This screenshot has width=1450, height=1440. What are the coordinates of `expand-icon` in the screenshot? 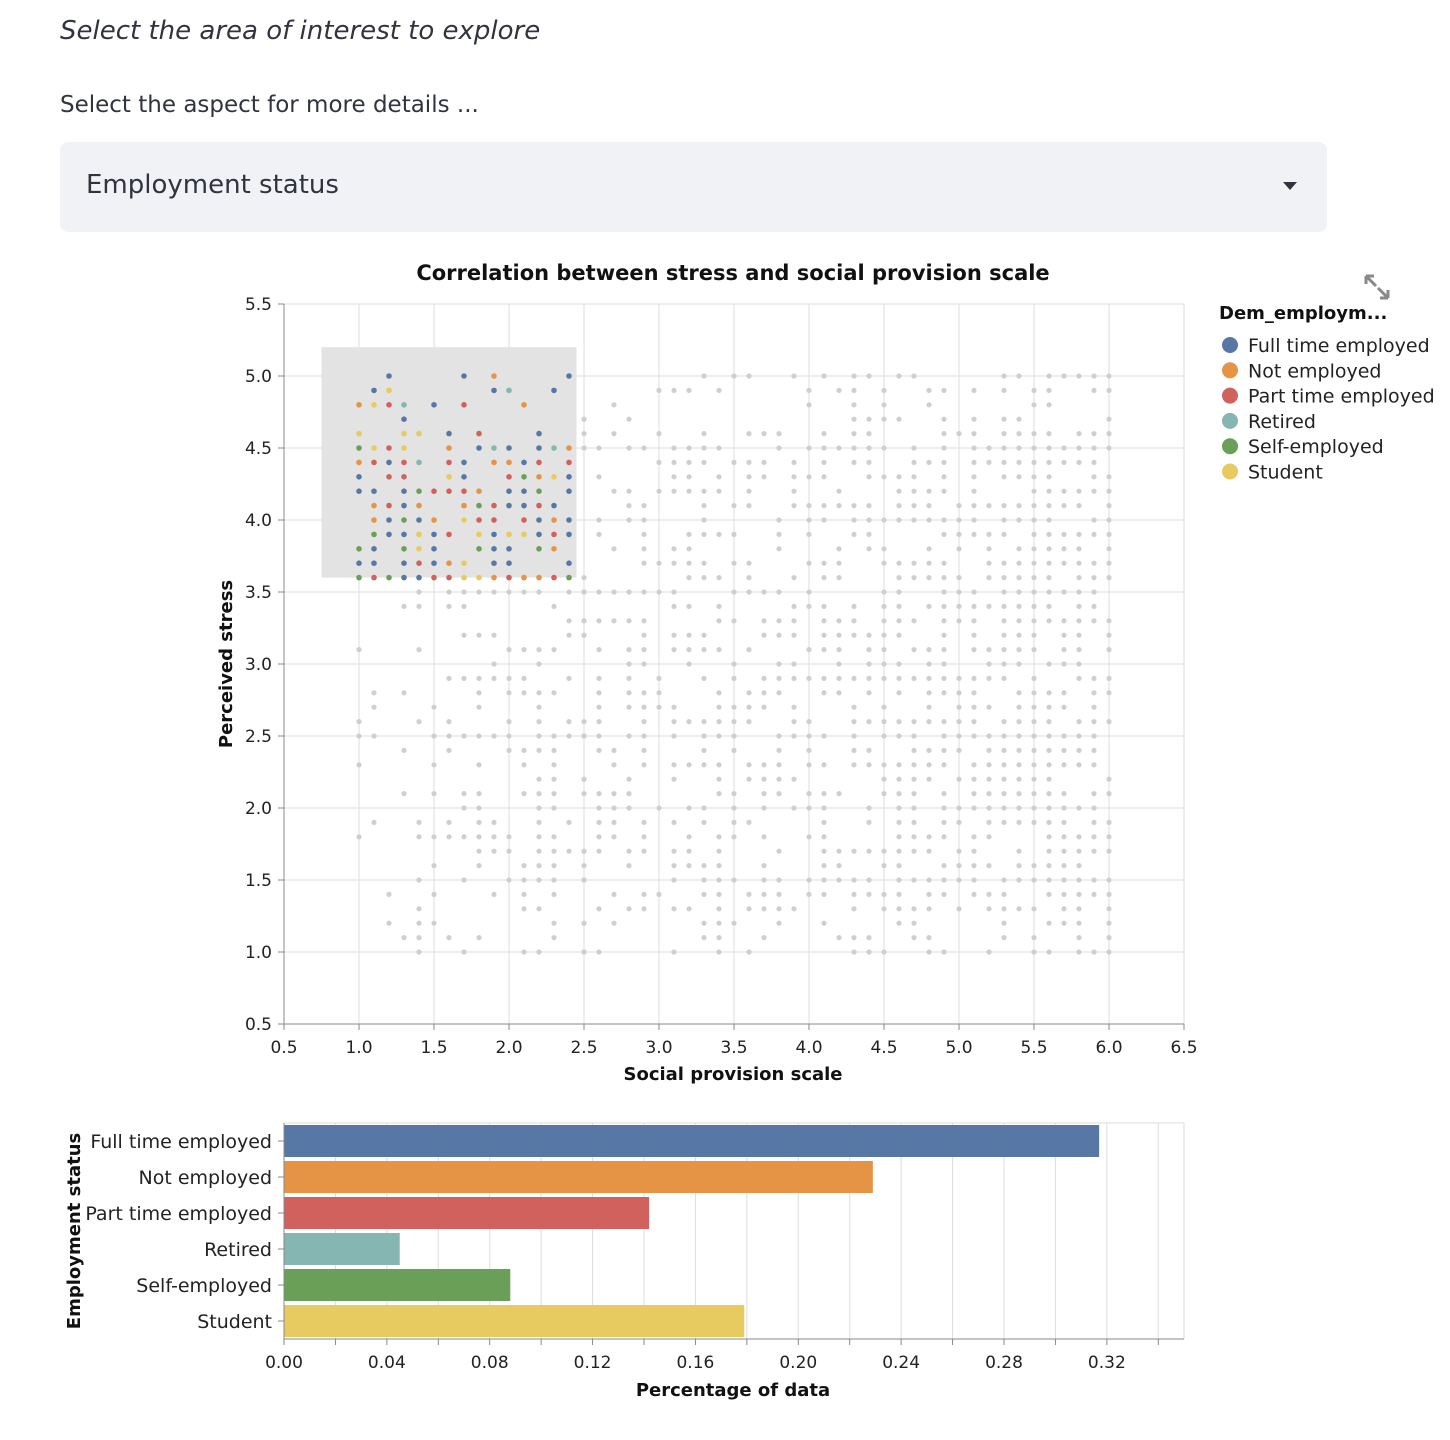 It's located at (1377, 287).